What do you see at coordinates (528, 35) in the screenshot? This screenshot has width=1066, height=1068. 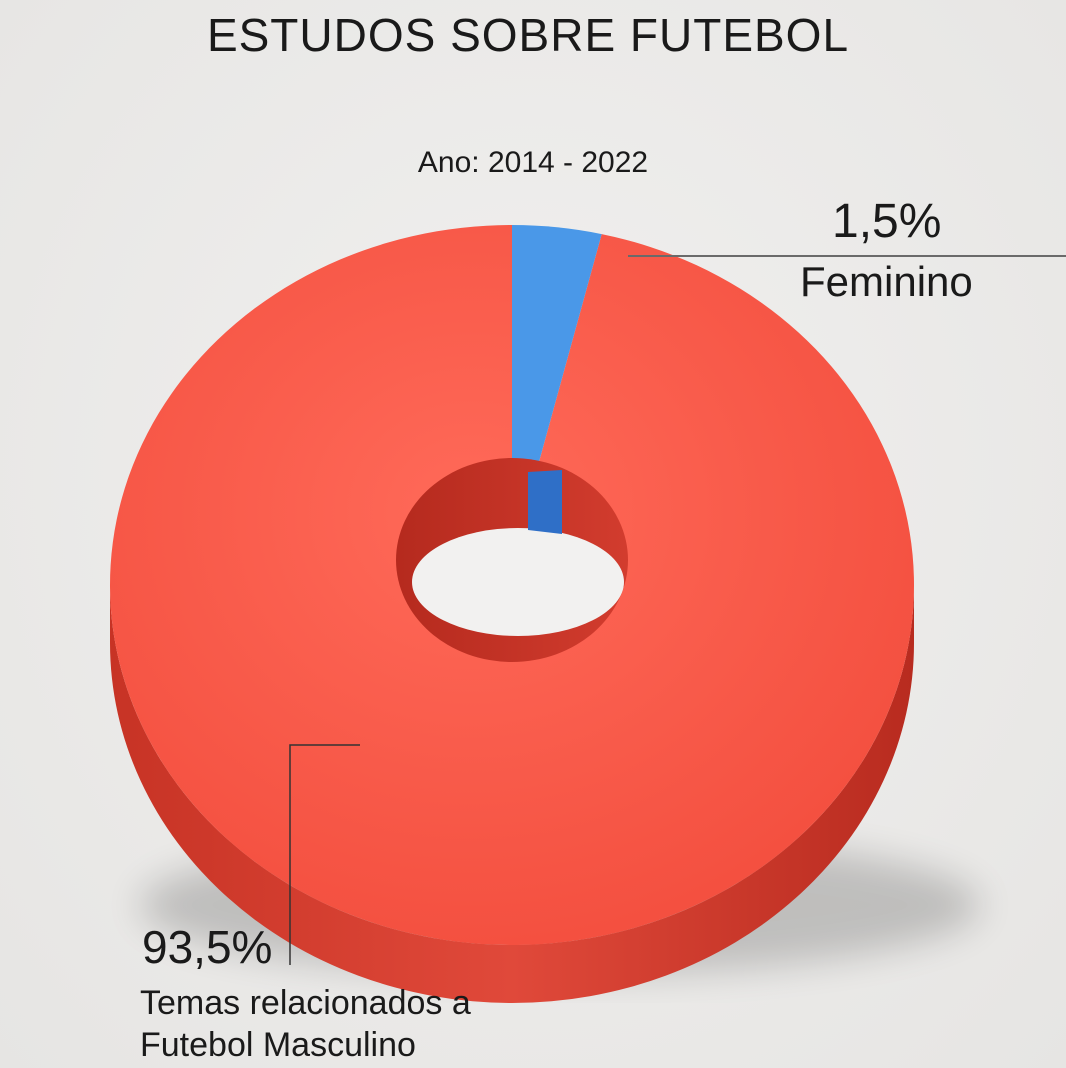 I see `chart-title: ESTUDOS SOBRE FUTEBOL` at bounding box center [528, 35].